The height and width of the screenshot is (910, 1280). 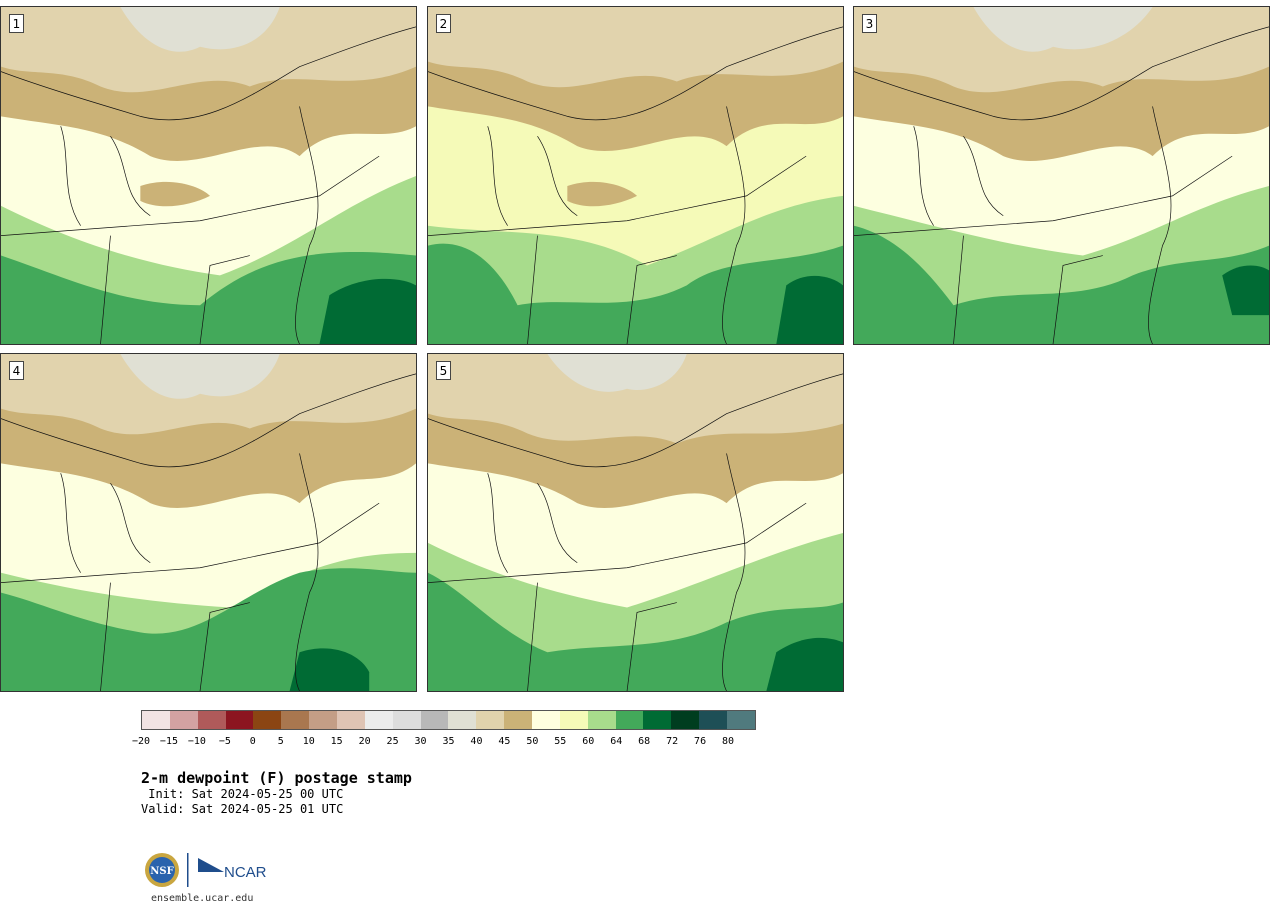 I want to click on panel-number: 4, so click(x=16, y=370).